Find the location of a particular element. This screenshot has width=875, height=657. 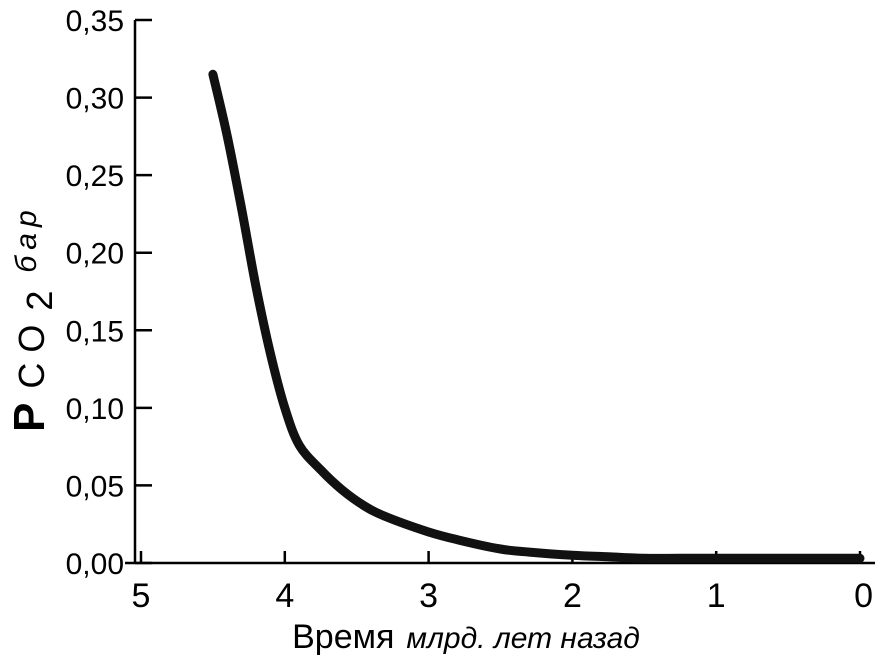

y-tick-label-3: 0,15 is located at coordinates (95, 331).